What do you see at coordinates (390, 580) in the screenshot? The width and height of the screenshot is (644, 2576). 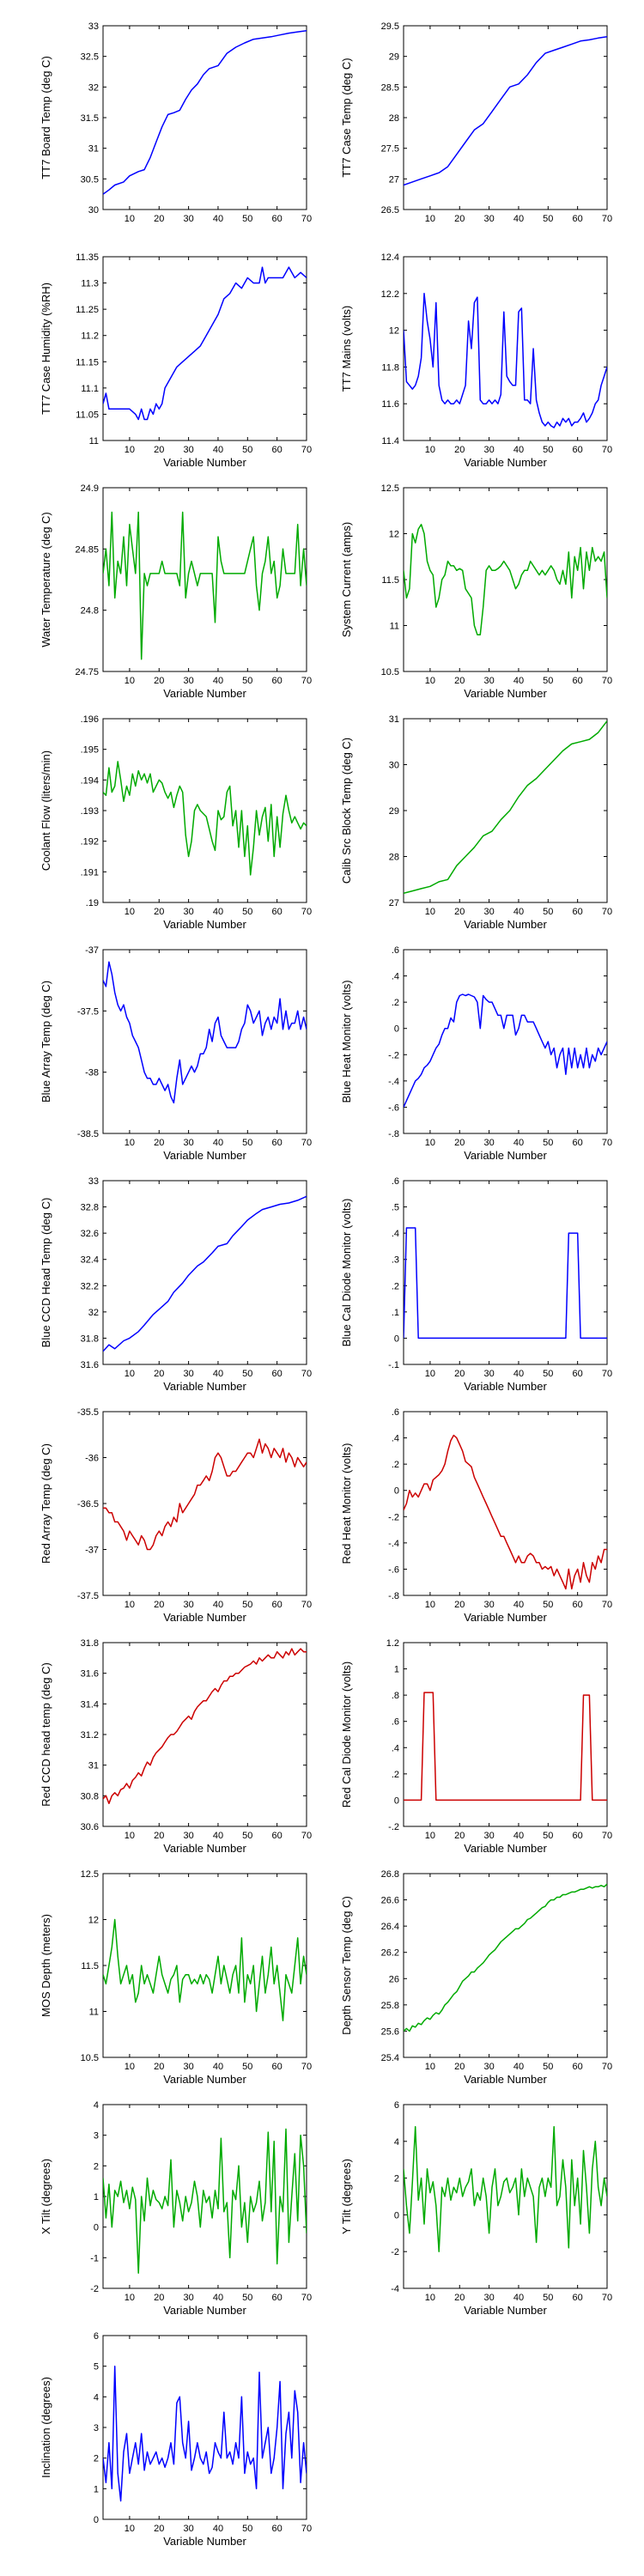 I see `y-tick-label: 11.5` at bounding box center [390, 580].